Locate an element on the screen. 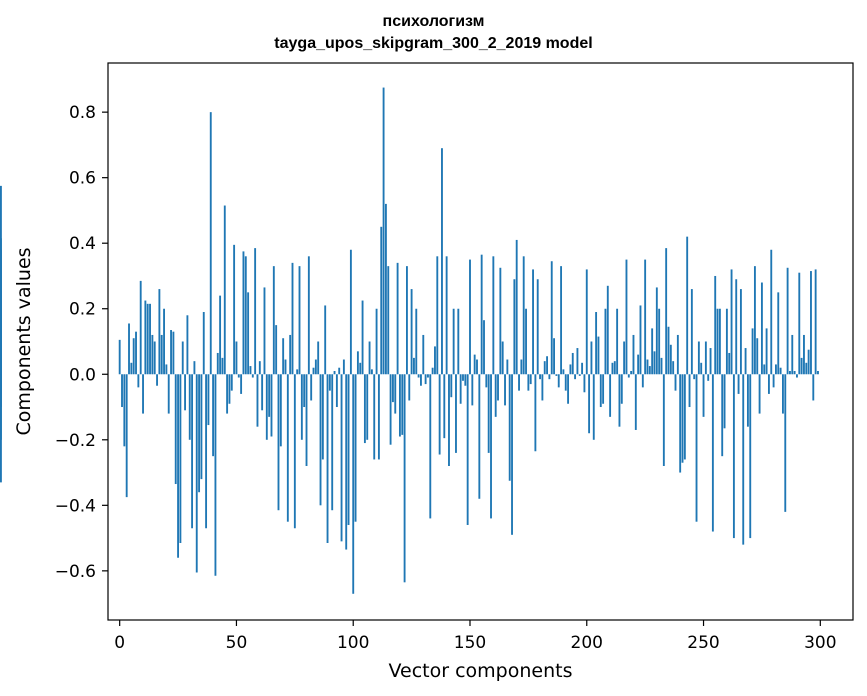  y-tick-label: 0.4 is located at coordinates (82, 244).